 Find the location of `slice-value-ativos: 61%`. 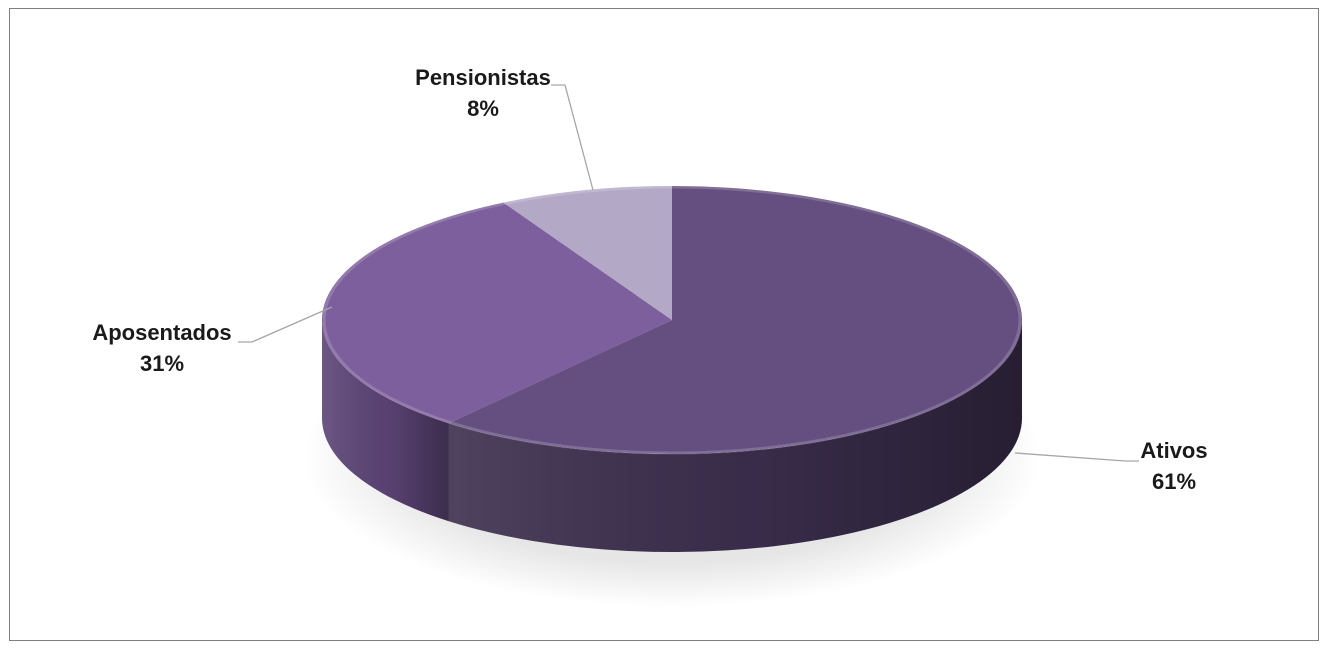

slice-value-ativos: 61% is located at coordinates (1174, 481).